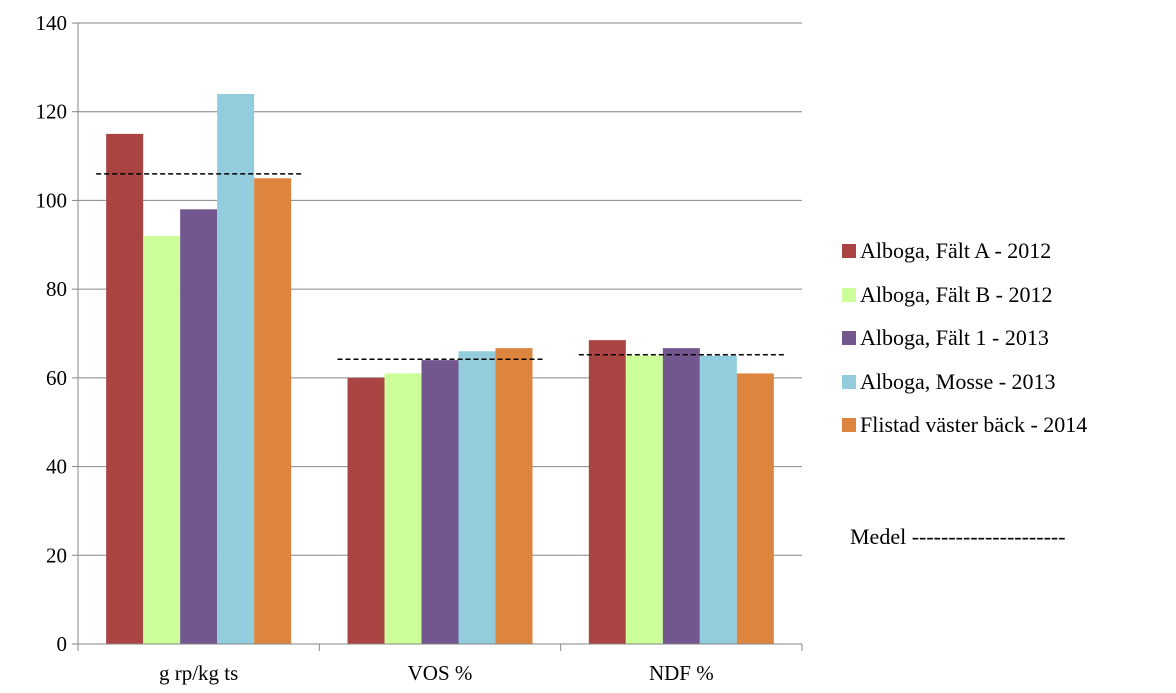 Image resolution: width=1176 pixels, height=693 pixels. I want to click on legend-item: Alboga, Fält A - 2012, so click(964, 251).